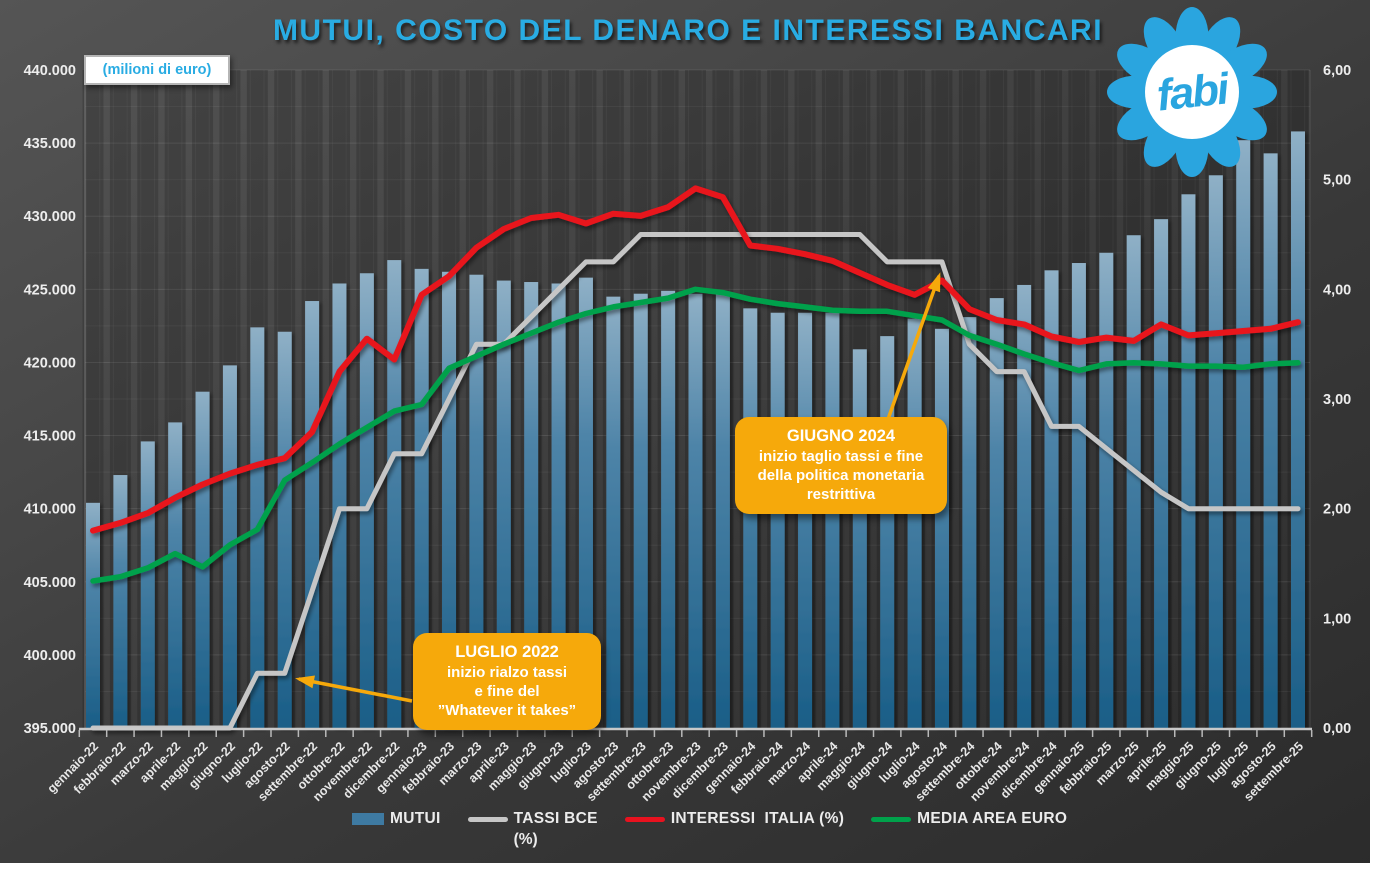 This screenshot has width=1376, height=876. What do you see at coordinates (525, 839) in the screenshot?
I see `legend-sublabel: (%)` at bounding box center [525, 839].